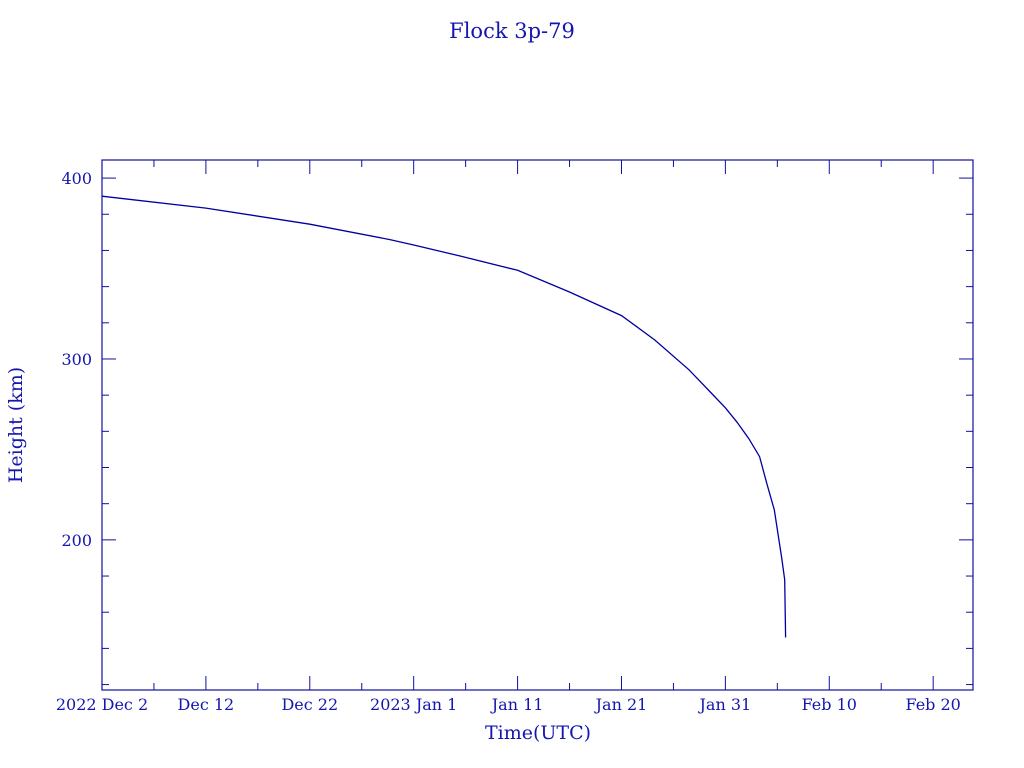 The height and width of the screenshot is (768, 1024). Describe the element at coordinates (76, 178) in the screenshot. I see `y-tick-label: 400` at that location.